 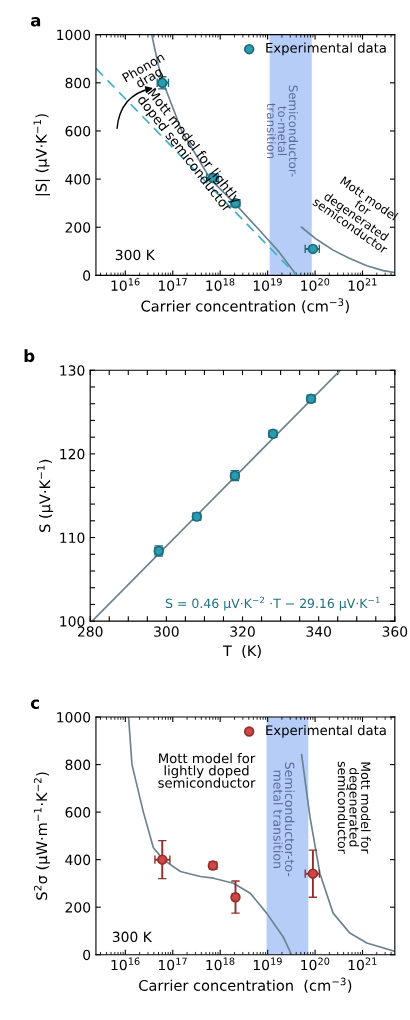 What do you see at coordinates (318, 631) in the screenshot?
I see `x-tick-label: 340` at bounding box center [318, 631].